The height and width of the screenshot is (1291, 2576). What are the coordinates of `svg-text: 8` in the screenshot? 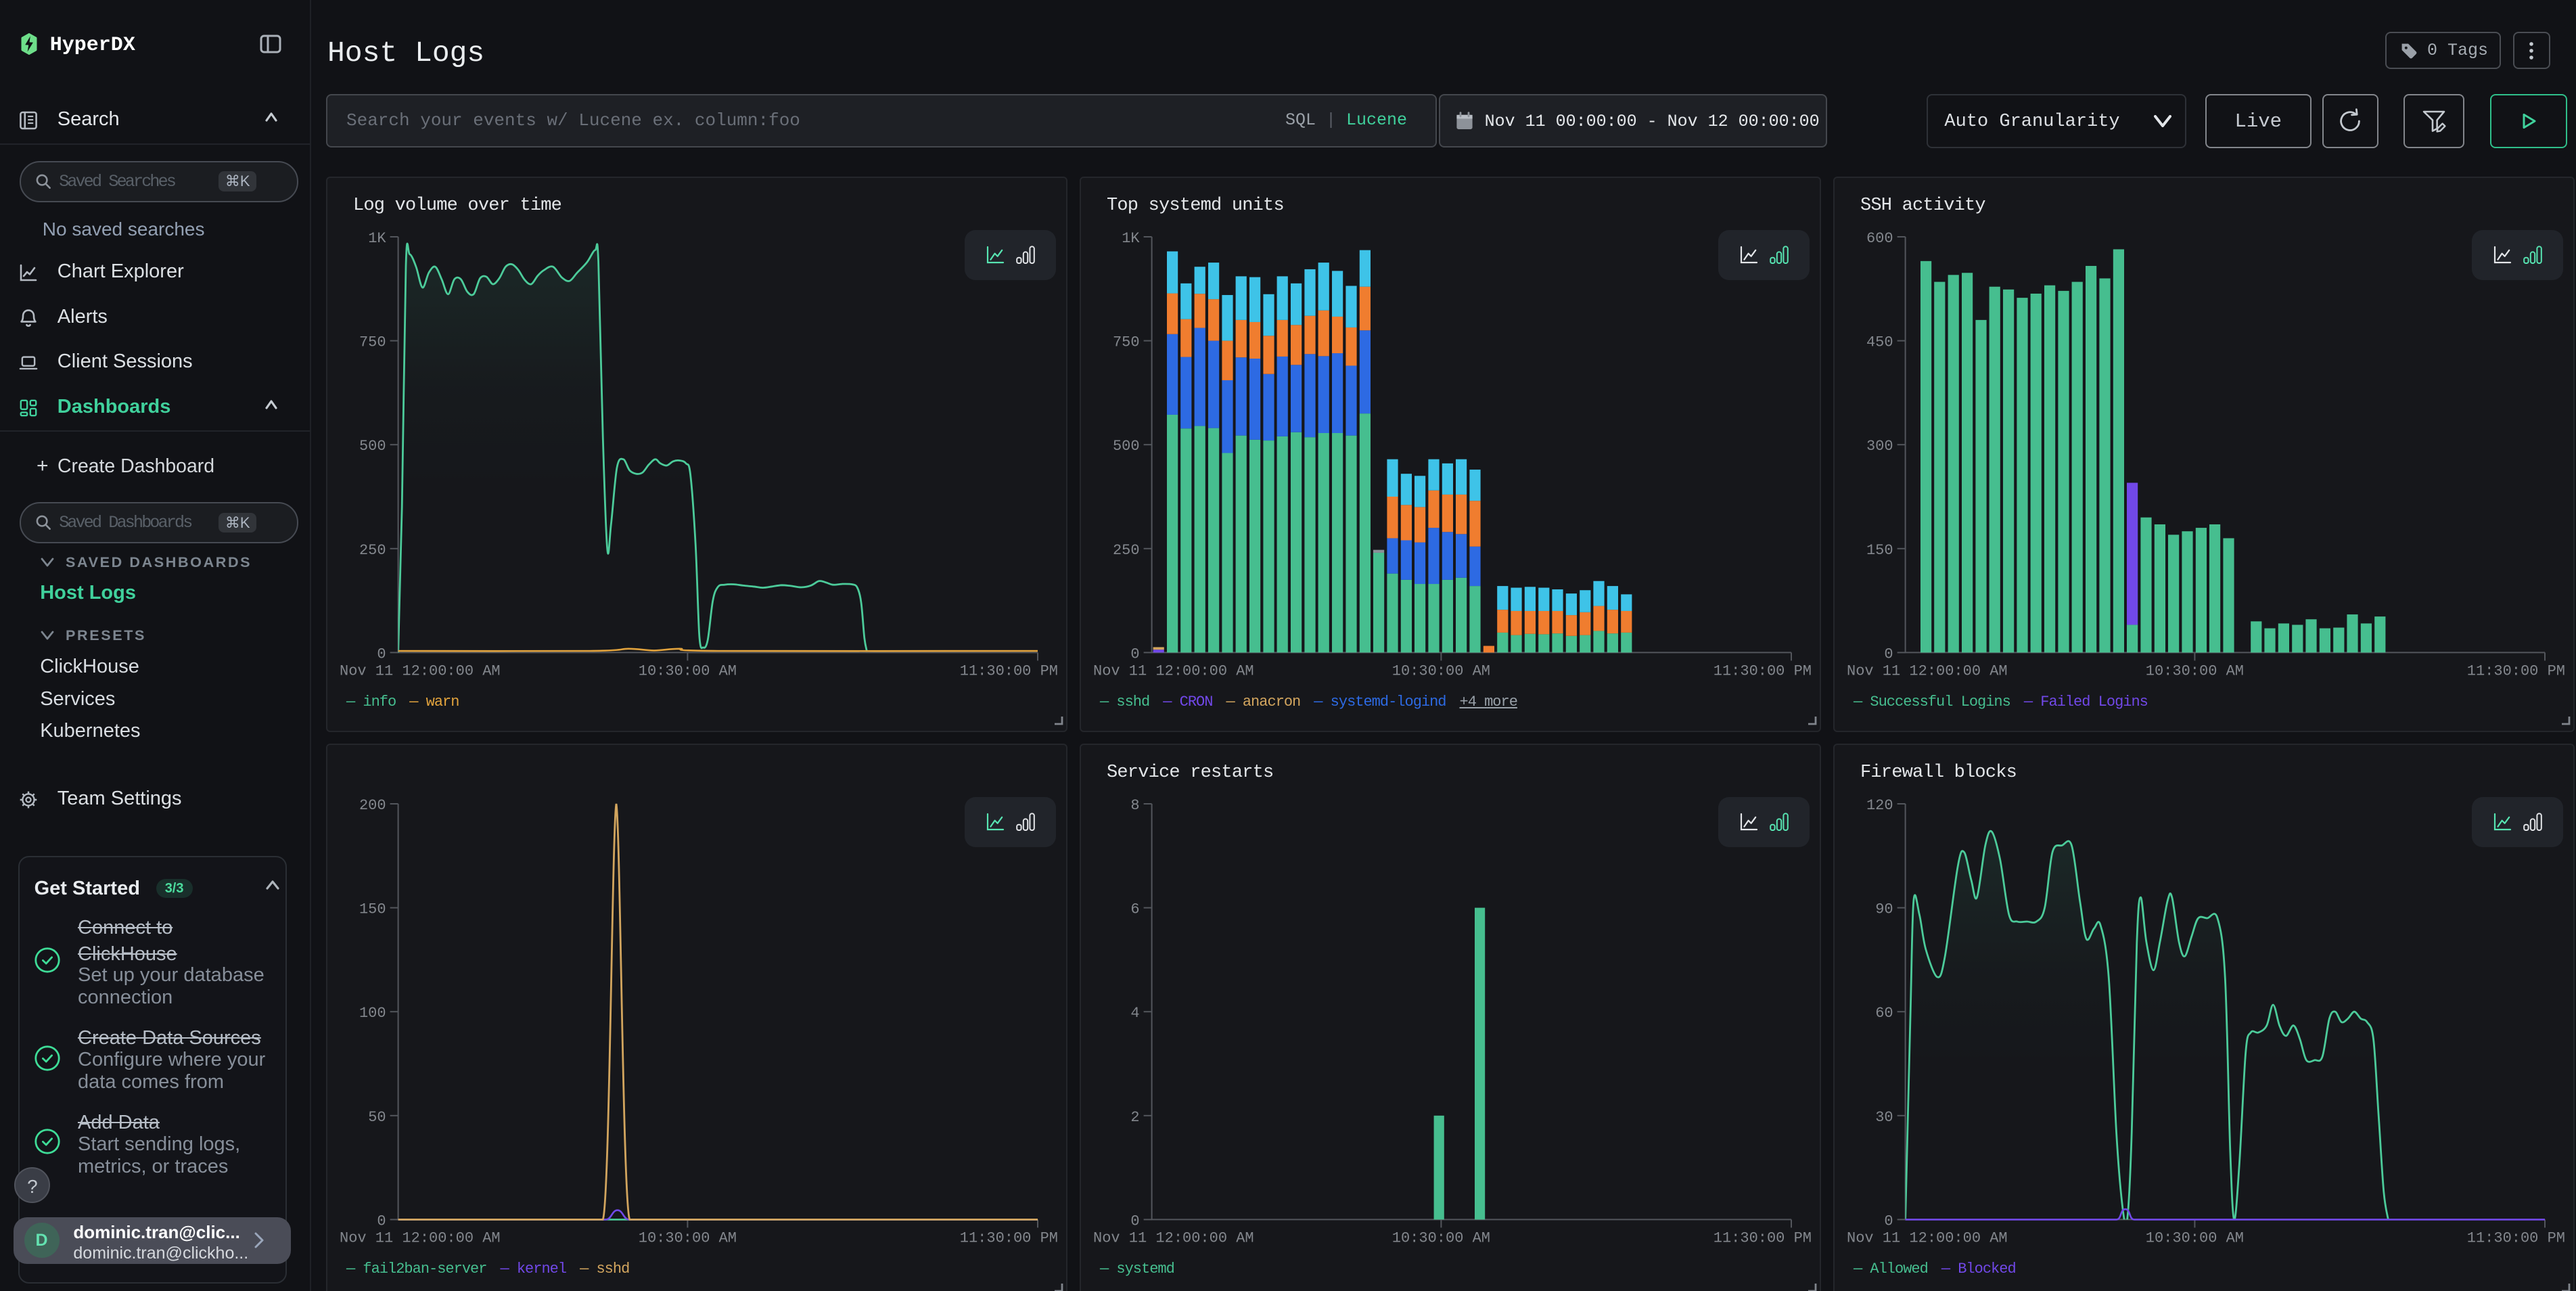 It's located at (1134, 805).